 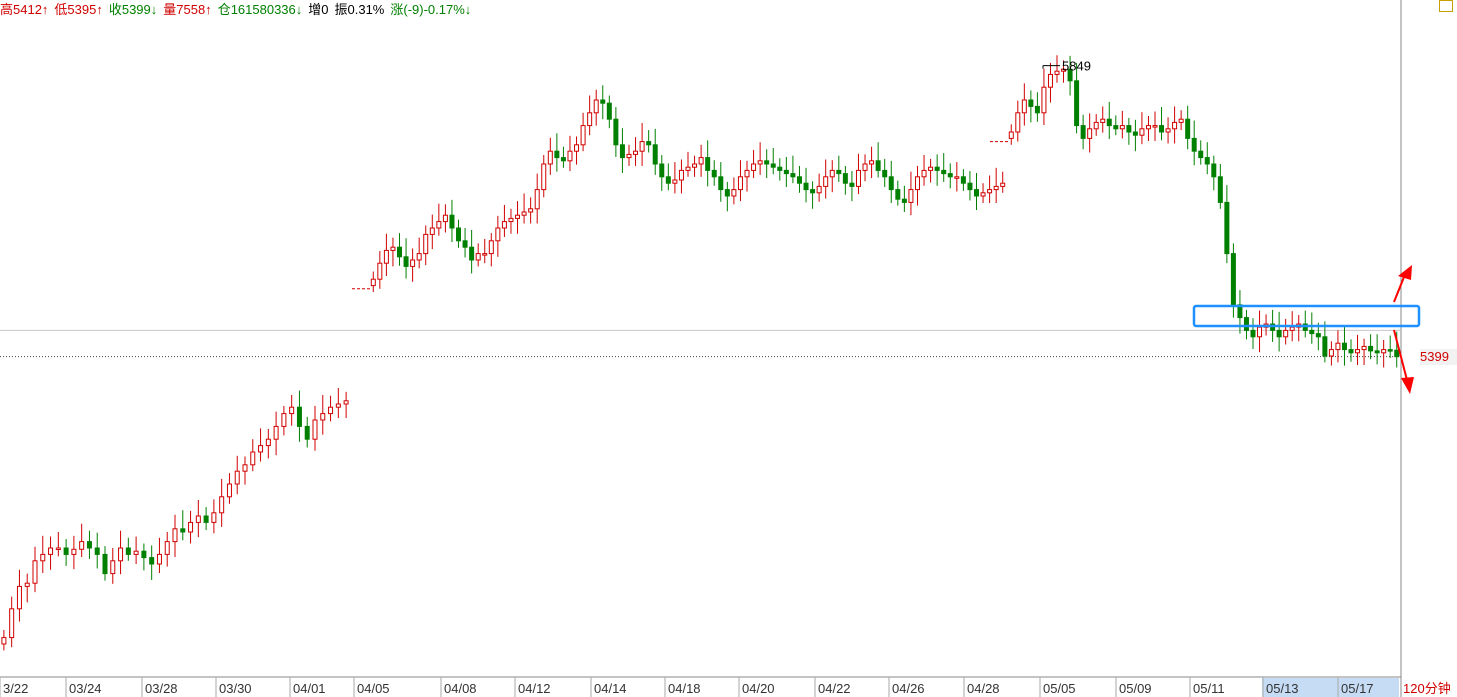 I want to click on open-interest-value: 仓161580336↓, so click(x=260, y=9).